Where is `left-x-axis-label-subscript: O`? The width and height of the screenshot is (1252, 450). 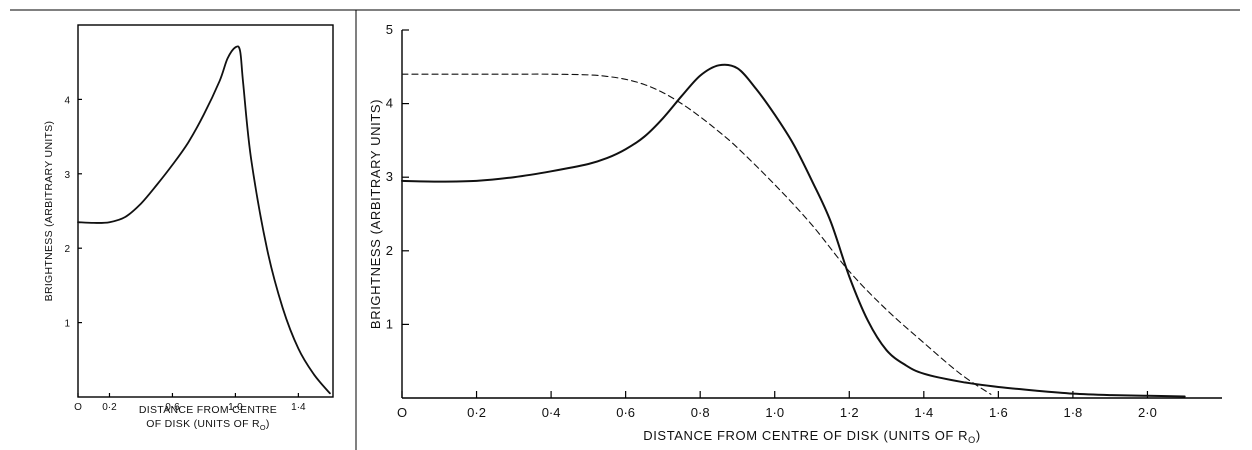 left-x-axis-label-subscript: O is located at coordinates (263, 427).